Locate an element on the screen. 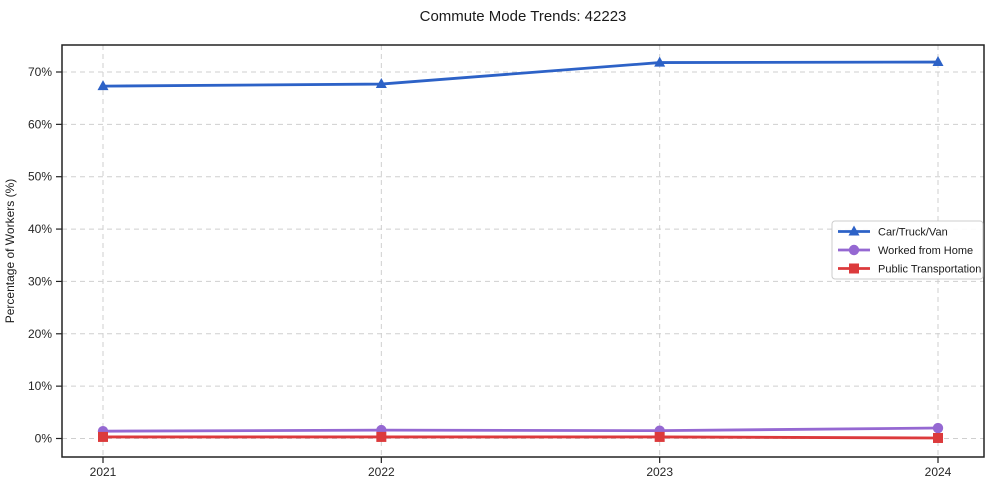 Image resolution: width=990 pixels, height=490 pixels. y-tick-label: 70% is located at coordinates (40, 72).